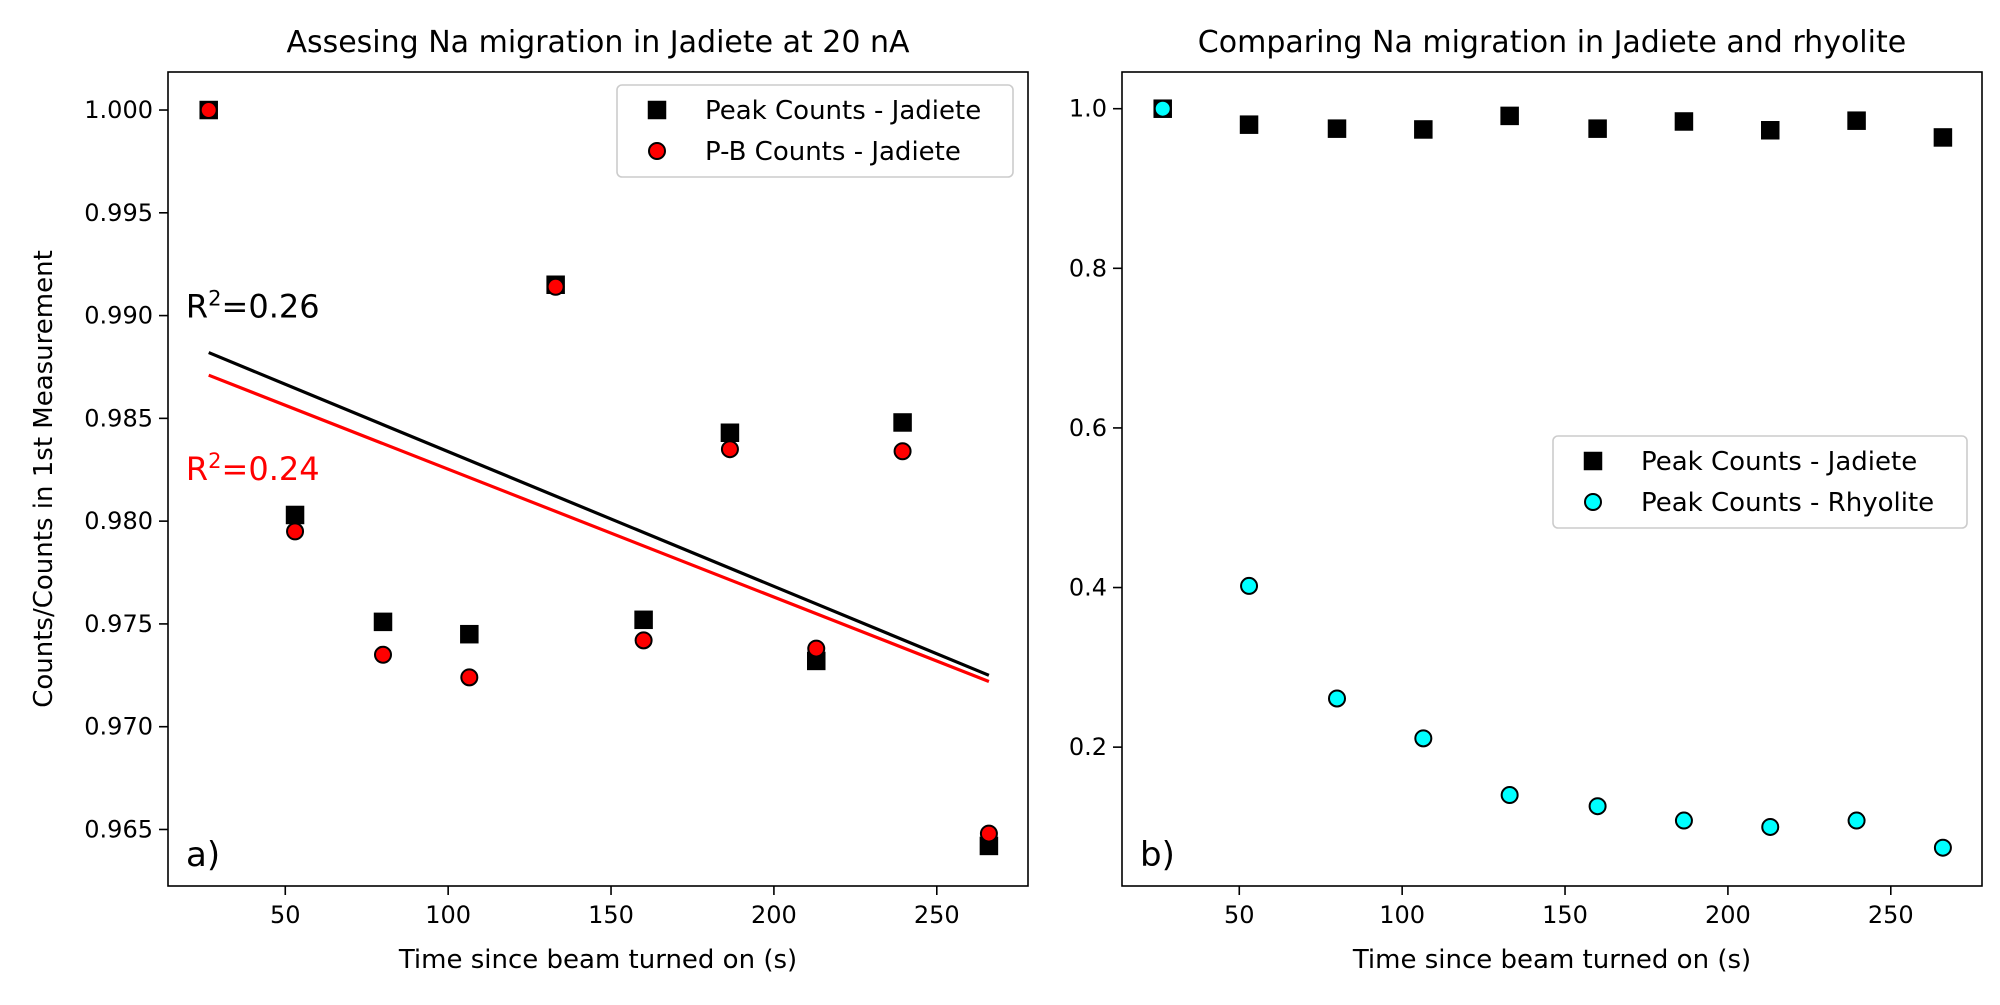 This screenshot has width=2000, height=1005. What do you see at coordinates (118, 418) in the screenshot?
I see `y-tick-label: 0.985` at bounding box center [118, 418].